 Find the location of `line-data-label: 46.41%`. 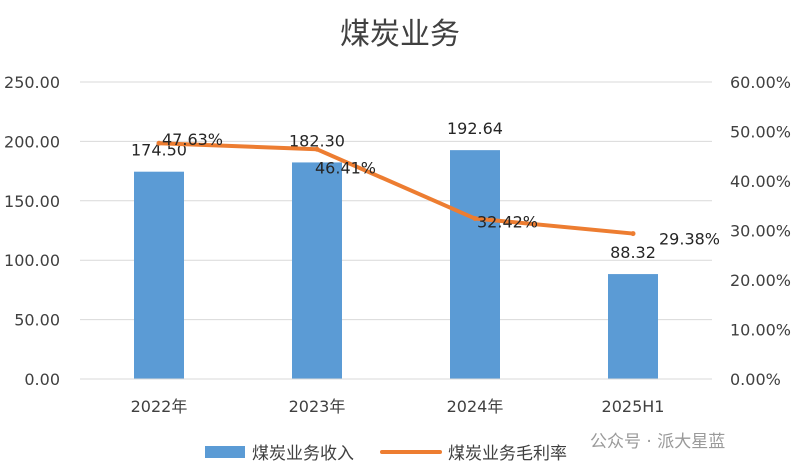

line-data-label: 46.41% is located at coordinates (345, 167).